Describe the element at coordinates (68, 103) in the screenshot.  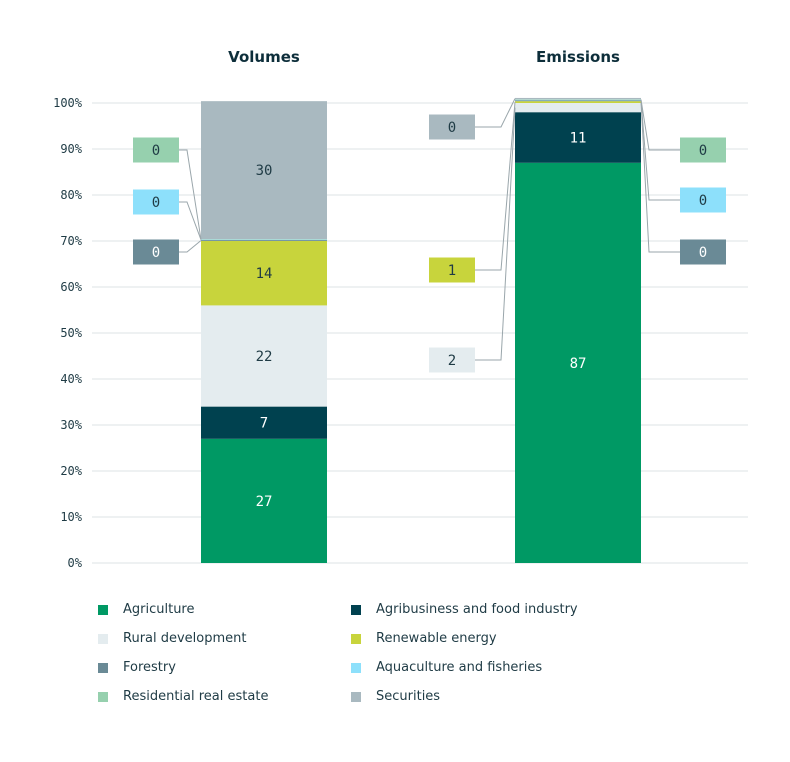
I see `y-tick-label: 100%` at that location.